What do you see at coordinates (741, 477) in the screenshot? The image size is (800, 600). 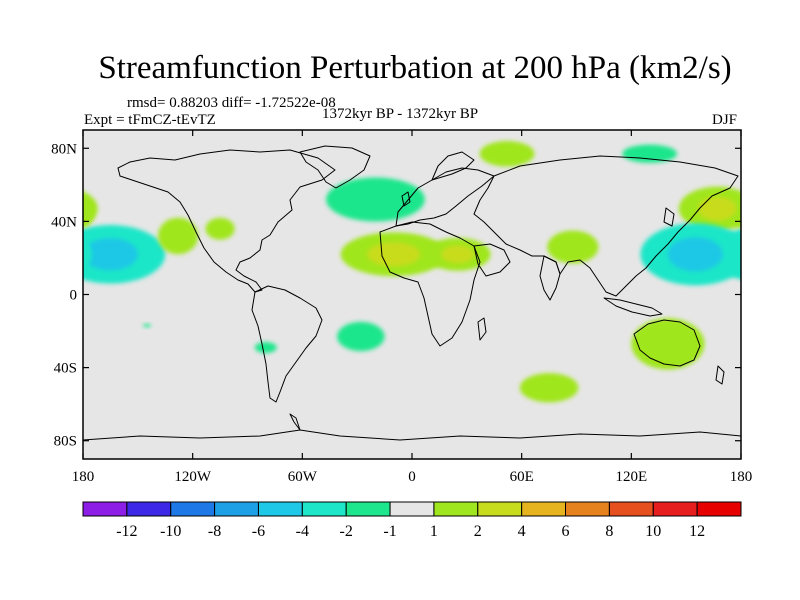 I see `x-tick-label-6: 180` at bounding box center [741, 477].